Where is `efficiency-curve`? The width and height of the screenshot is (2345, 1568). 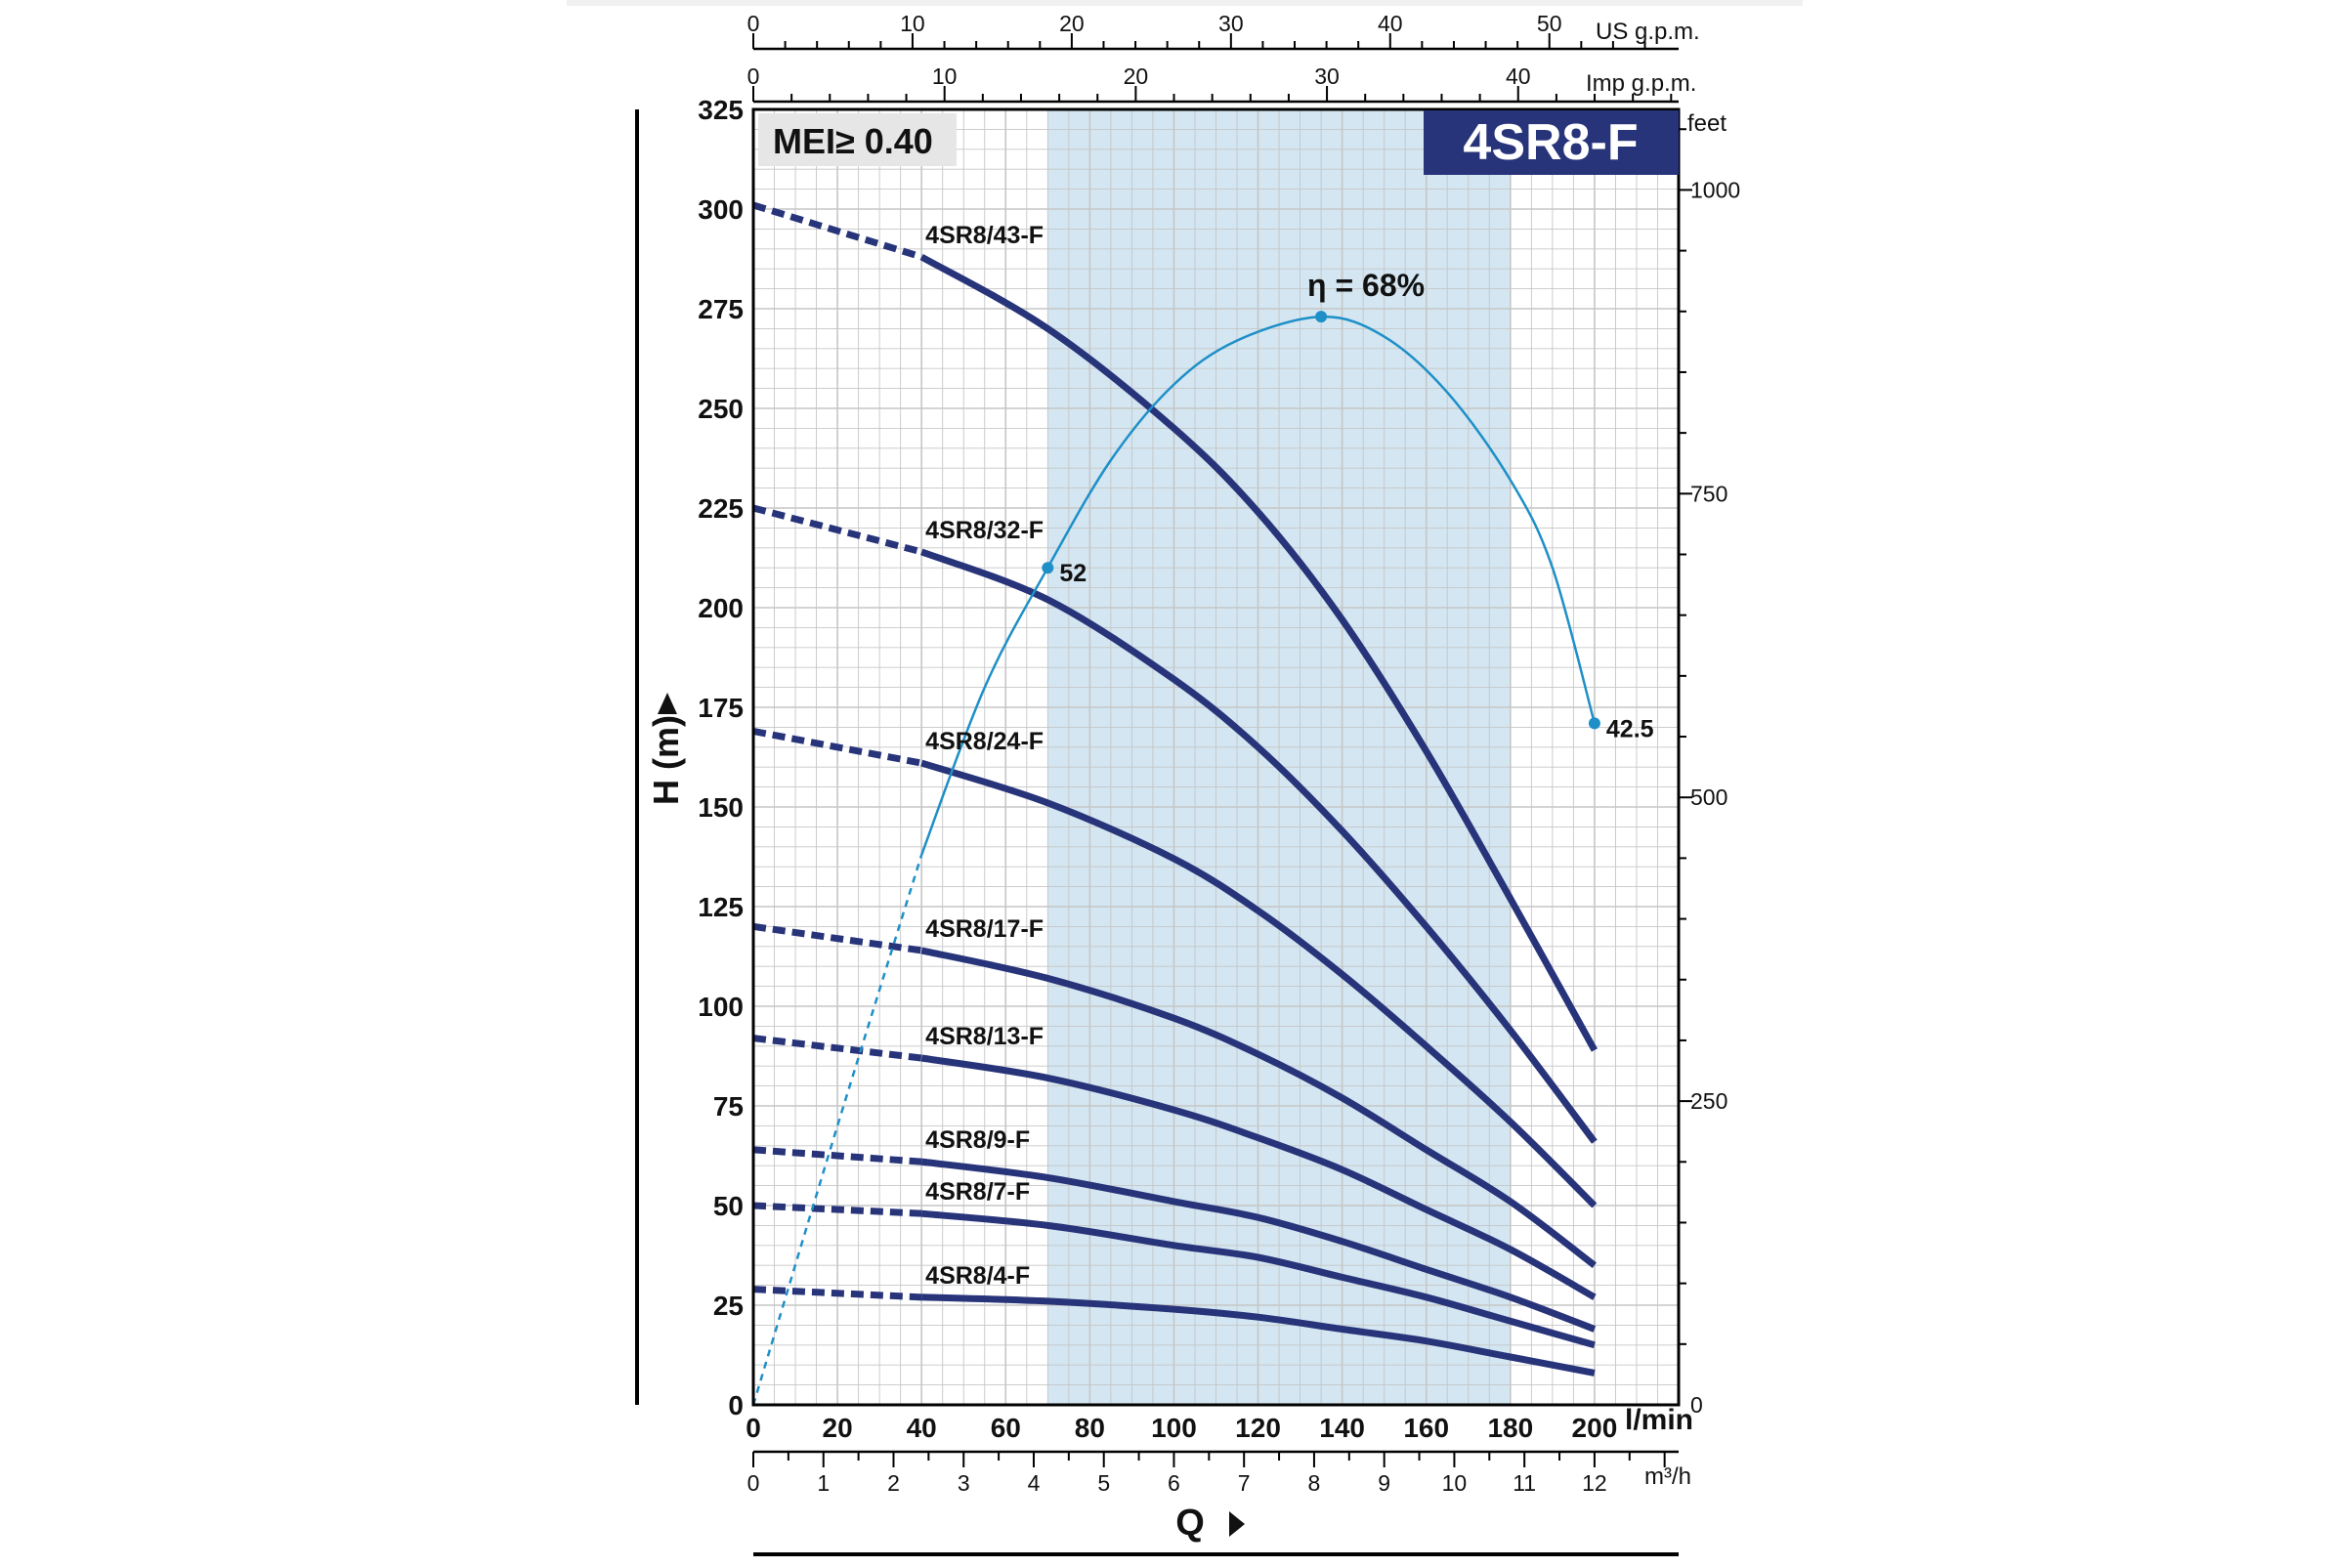
efficiency-curve is located at coordinates (1258, 585).